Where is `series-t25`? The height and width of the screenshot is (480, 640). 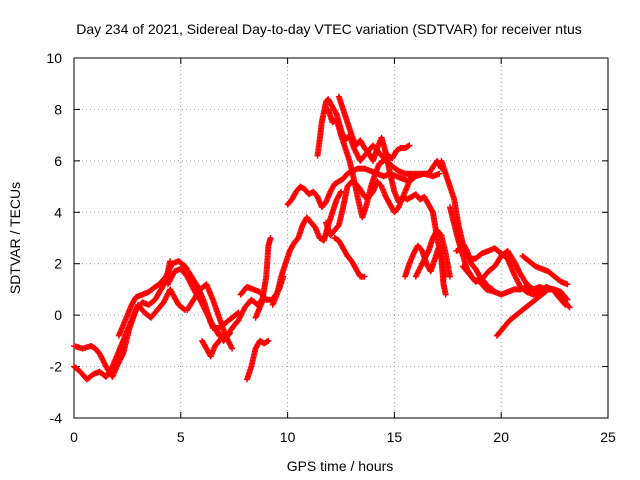
series-t25 is located at coordinates (545, 270).